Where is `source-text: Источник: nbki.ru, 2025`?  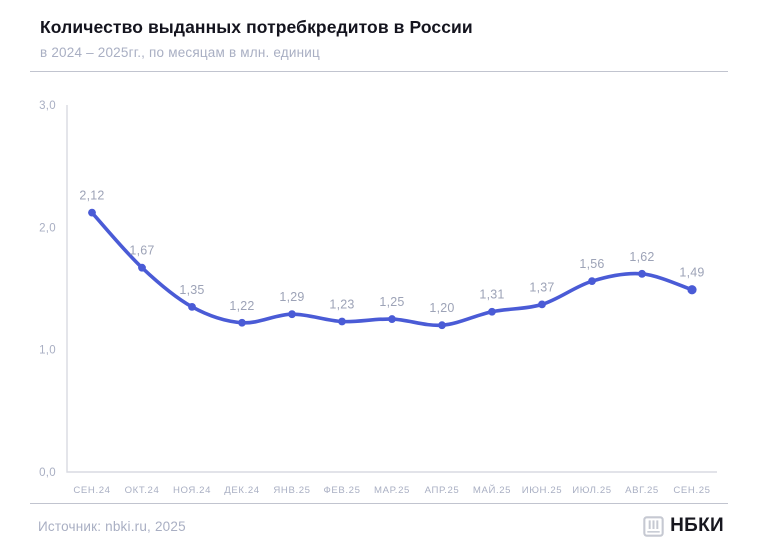
source-text: Источник: nbki.ru, 2025 is located at coordinates (112, 526).